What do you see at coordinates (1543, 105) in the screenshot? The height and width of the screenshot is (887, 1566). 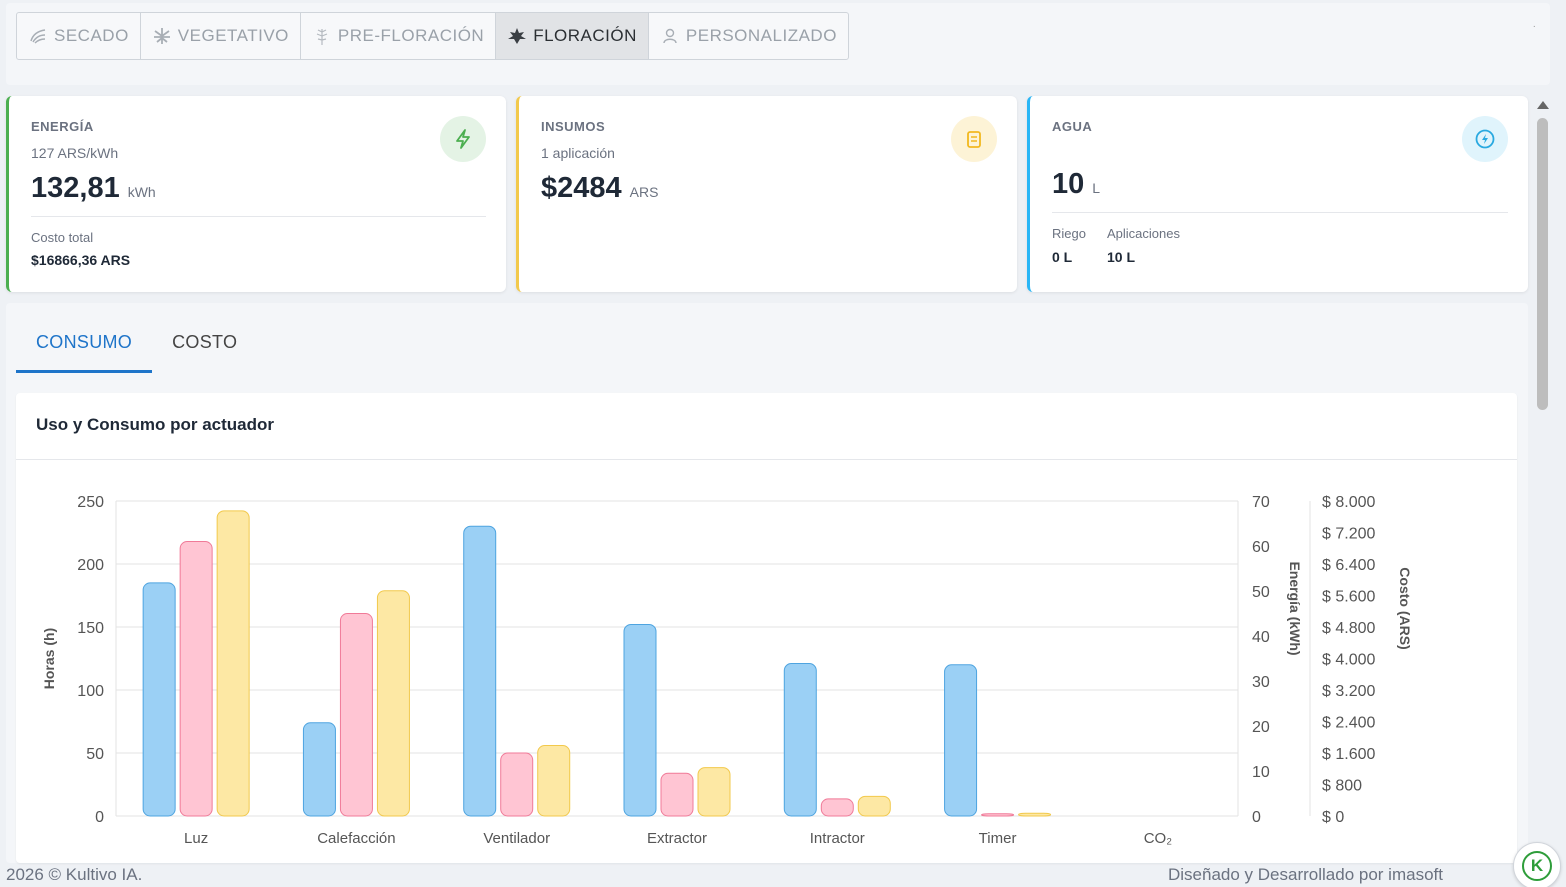 I see `scroll-up-arrow-icon` at bounding box center [1543, 105].